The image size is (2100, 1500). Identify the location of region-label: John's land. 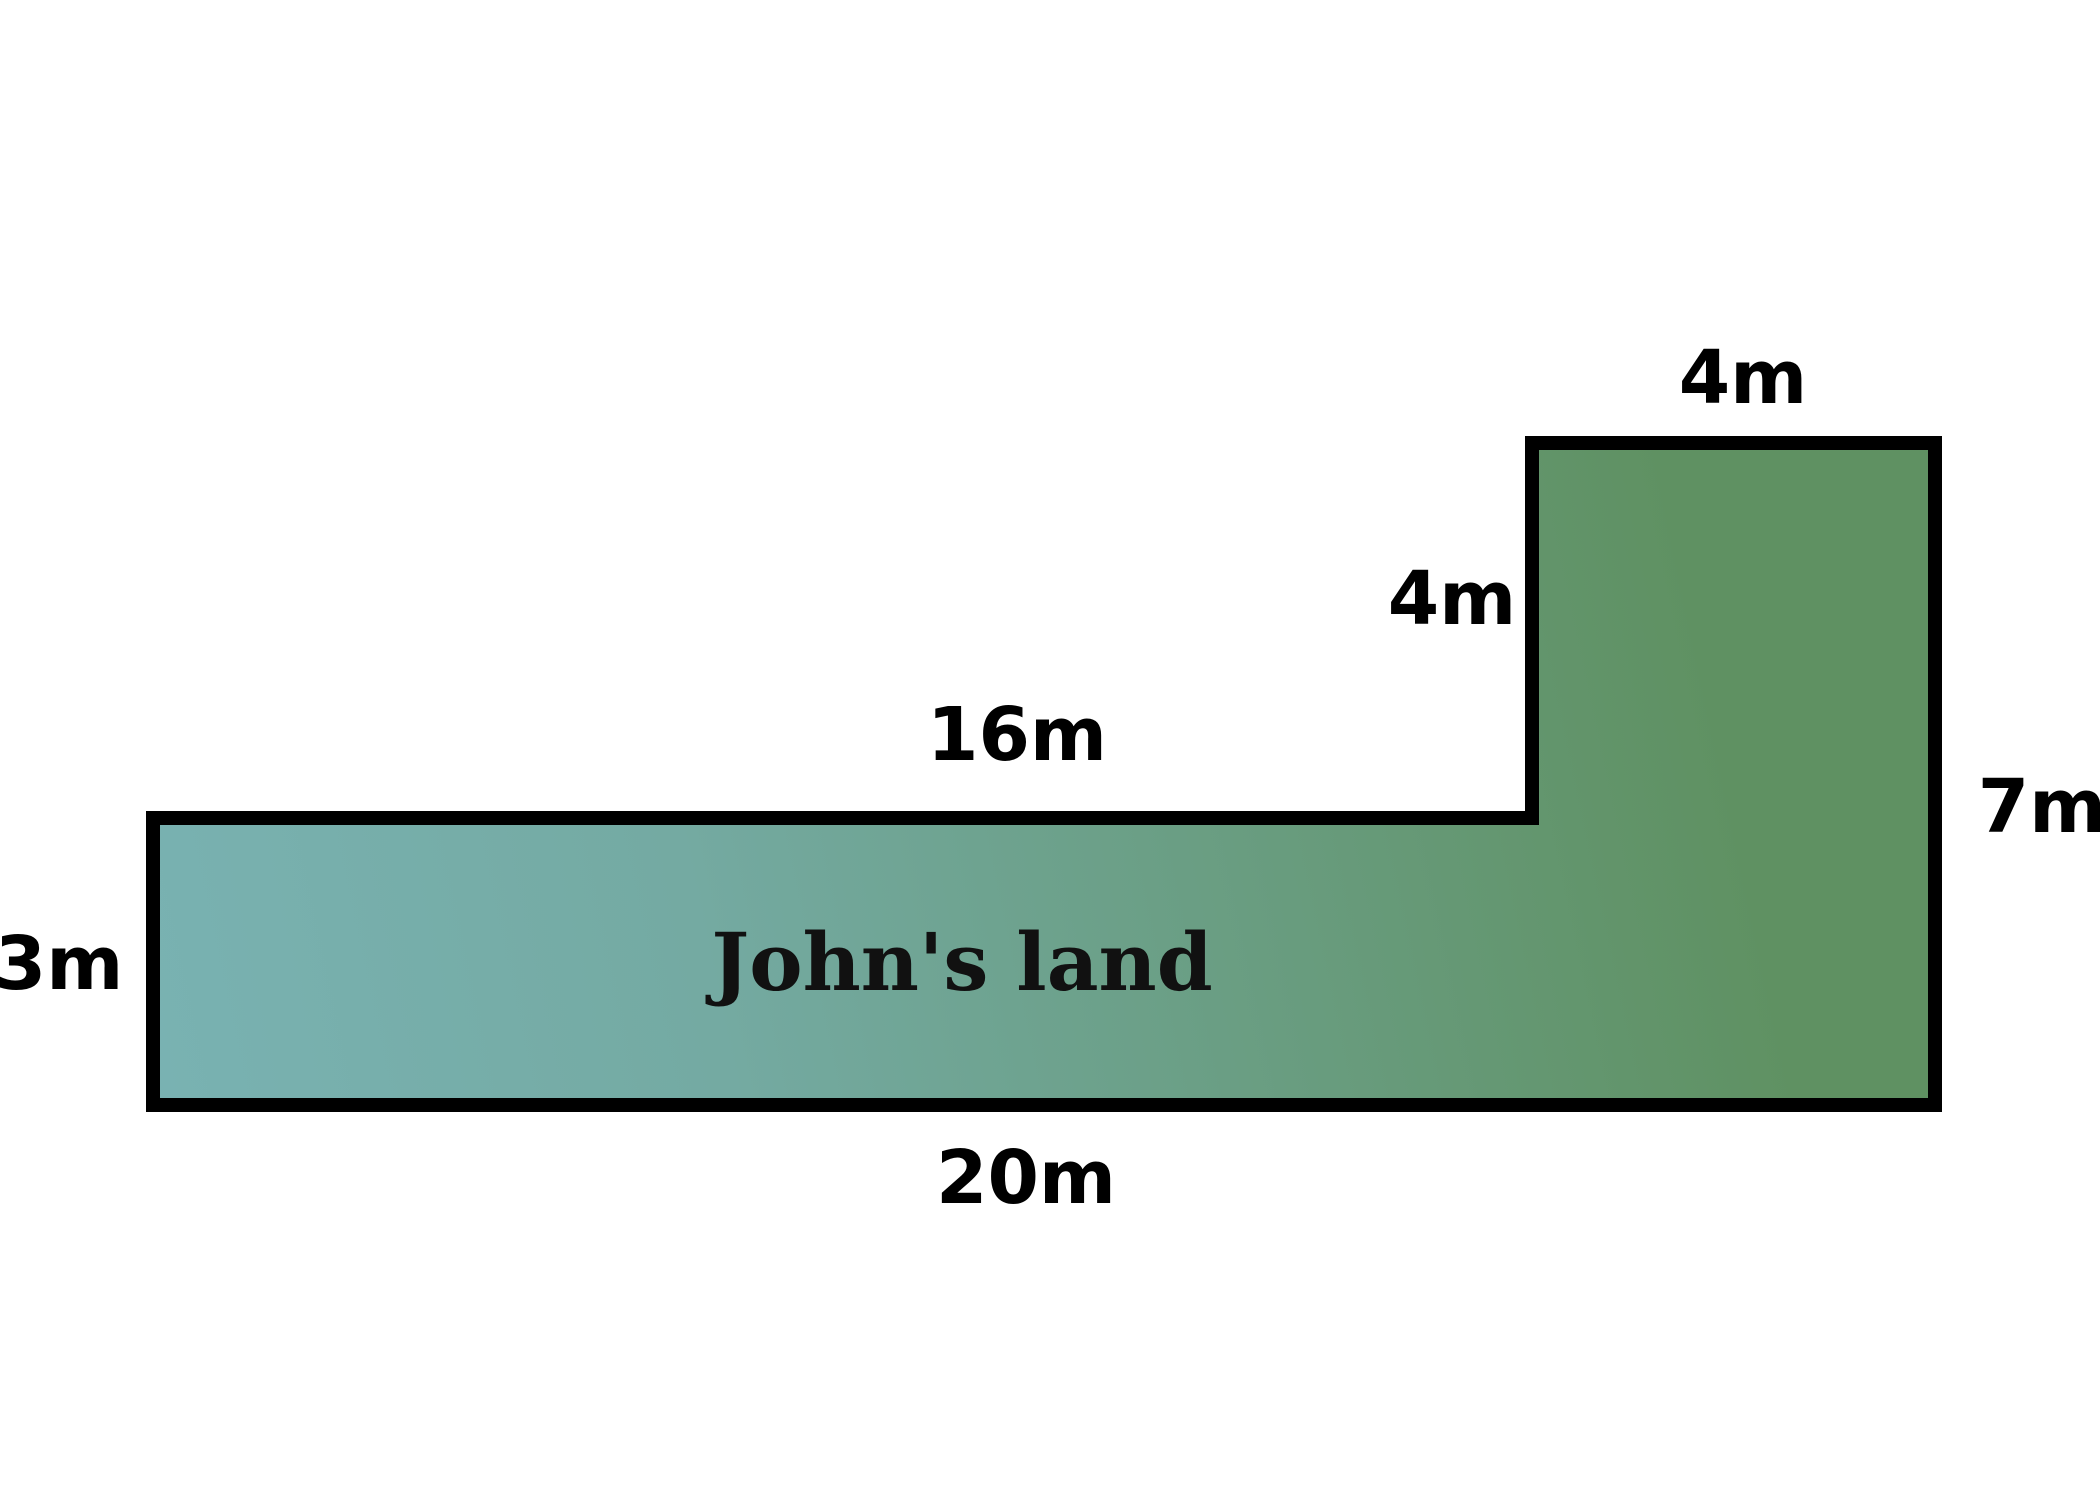
(958, 962).